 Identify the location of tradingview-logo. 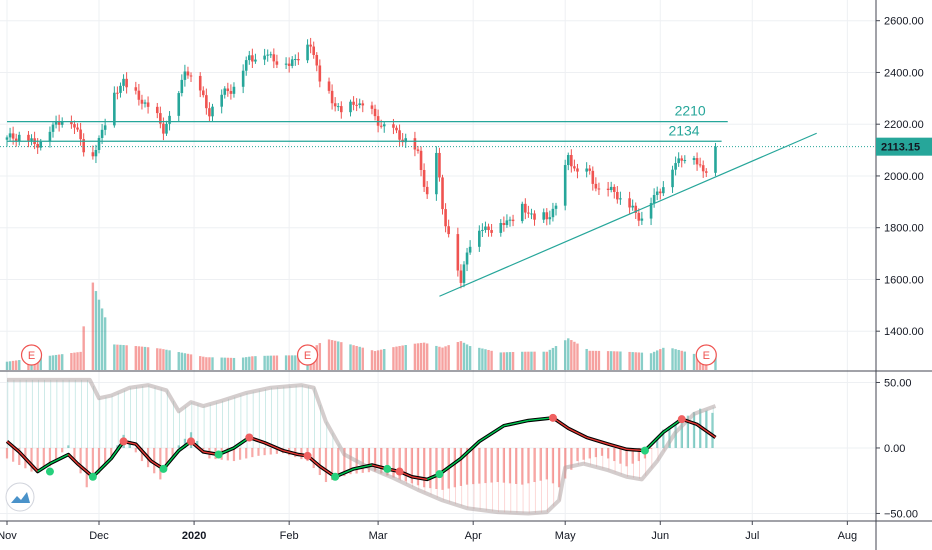
(20, 497).